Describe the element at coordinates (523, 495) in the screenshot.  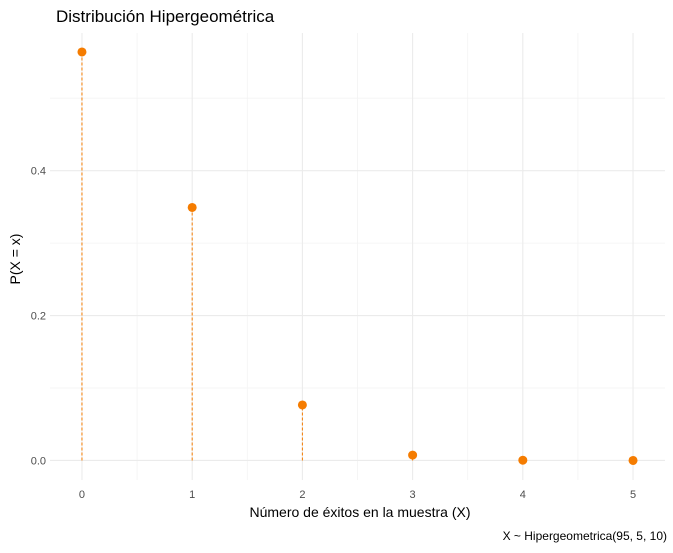
I see `x-tick-label: 4` at that location.